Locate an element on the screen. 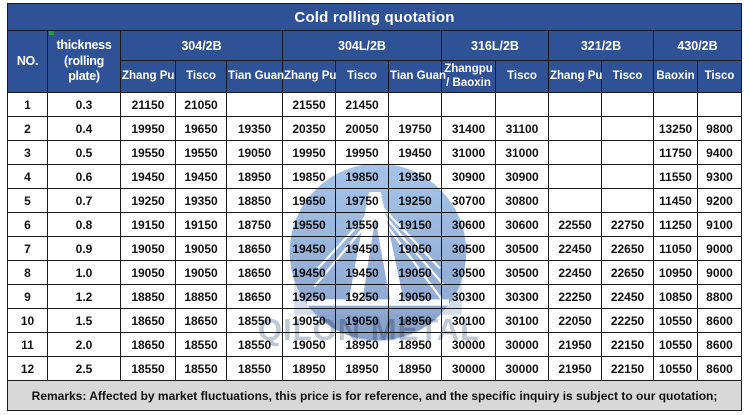 Image resolution: width=750 pixels, height=415 pixels. col-header-316l-tisco: Tisco is located at coordinates (522, 76).